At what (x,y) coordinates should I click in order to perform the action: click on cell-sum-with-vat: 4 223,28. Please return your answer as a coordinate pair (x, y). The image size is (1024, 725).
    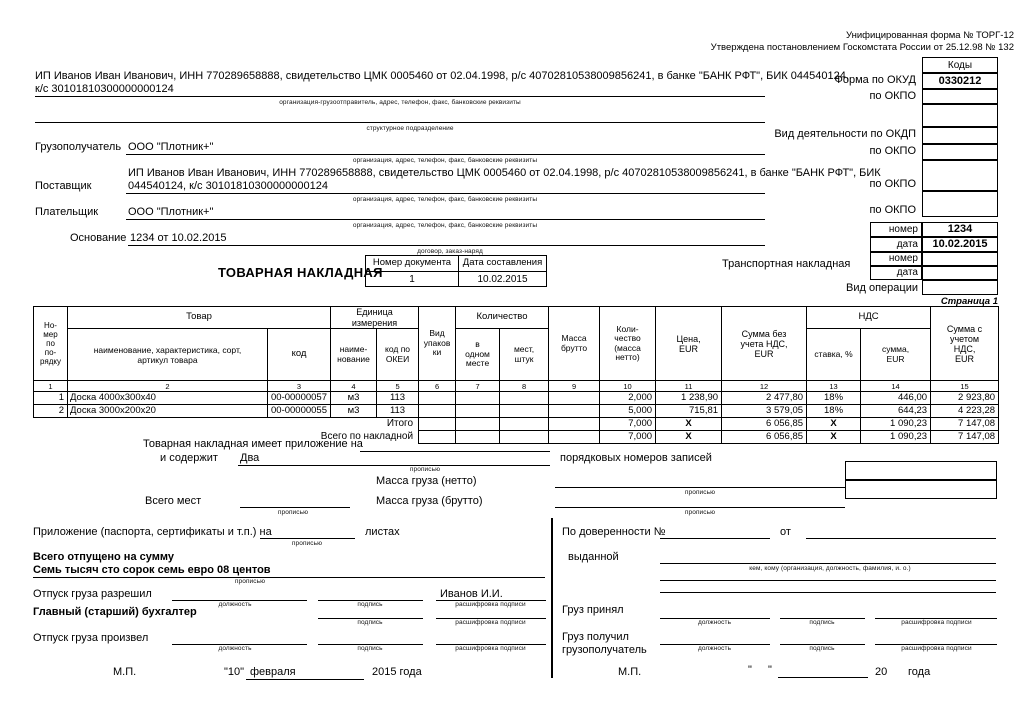
    Looking at the image, I should click on (965, 411).